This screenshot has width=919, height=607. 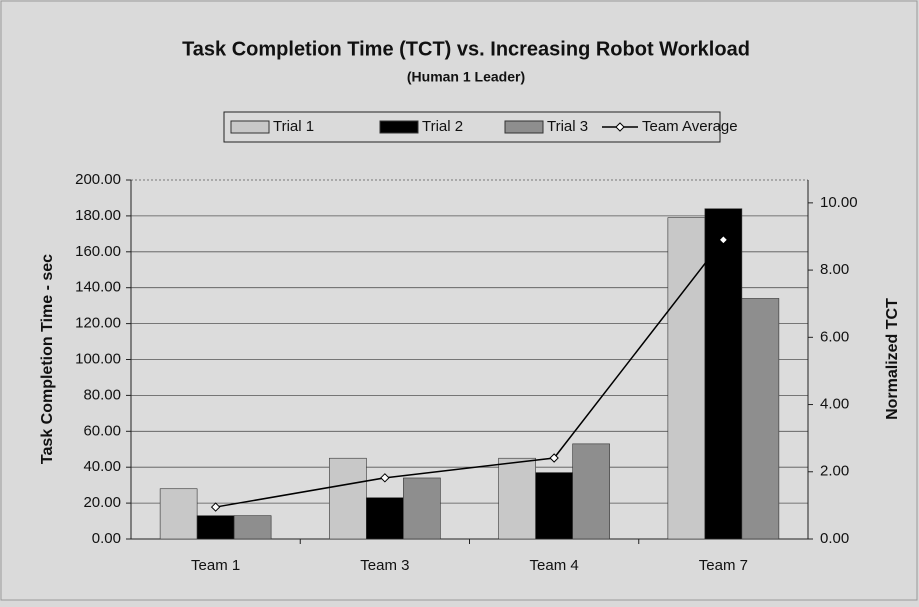 I want to click on x-tick-label: Team 3, so click(x=384, y=565).